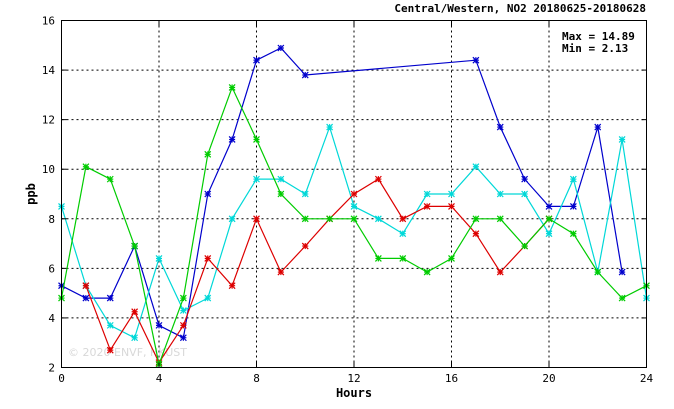  I want to click on x-tick-label: 20, so click(548, 378).